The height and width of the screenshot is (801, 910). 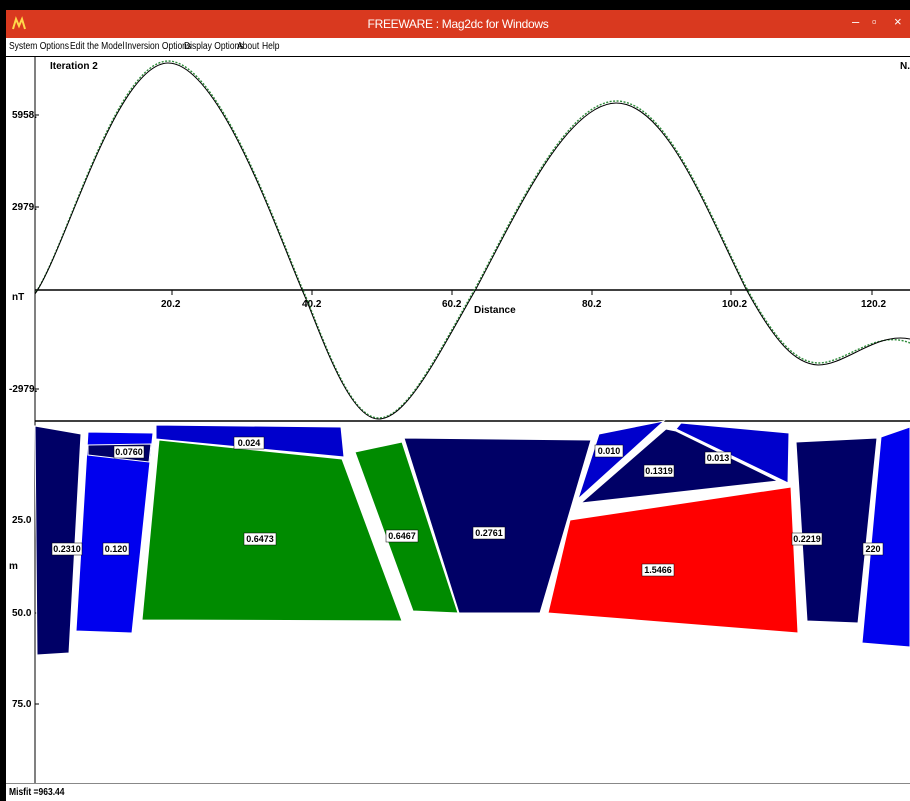 I want to click on menu-about: About, so click(x=248, y=46).